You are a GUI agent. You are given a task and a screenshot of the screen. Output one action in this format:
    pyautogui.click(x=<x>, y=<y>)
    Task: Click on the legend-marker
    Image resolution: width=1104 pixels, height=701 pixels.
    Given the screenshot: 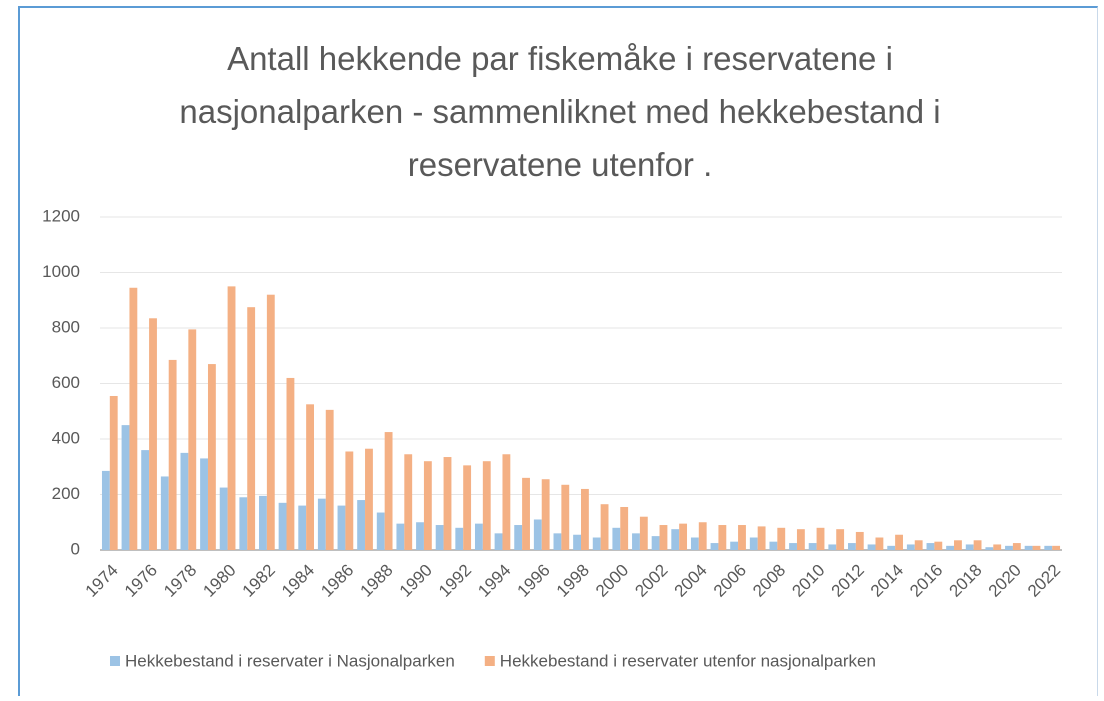 What is the action you would take?
    pyautogui.click(x=115, y=661)
    